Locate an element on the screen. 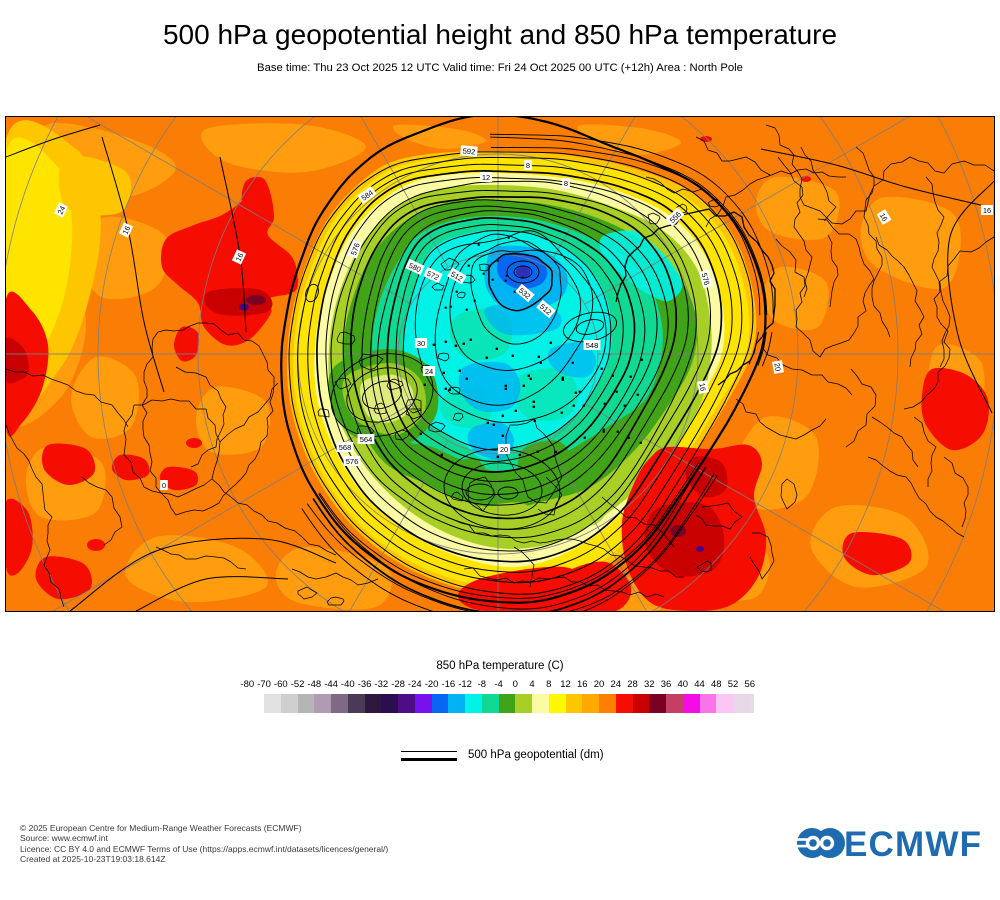 The image size is (1000, 900). svg-text: 0 is located at coordinates (164, 485).